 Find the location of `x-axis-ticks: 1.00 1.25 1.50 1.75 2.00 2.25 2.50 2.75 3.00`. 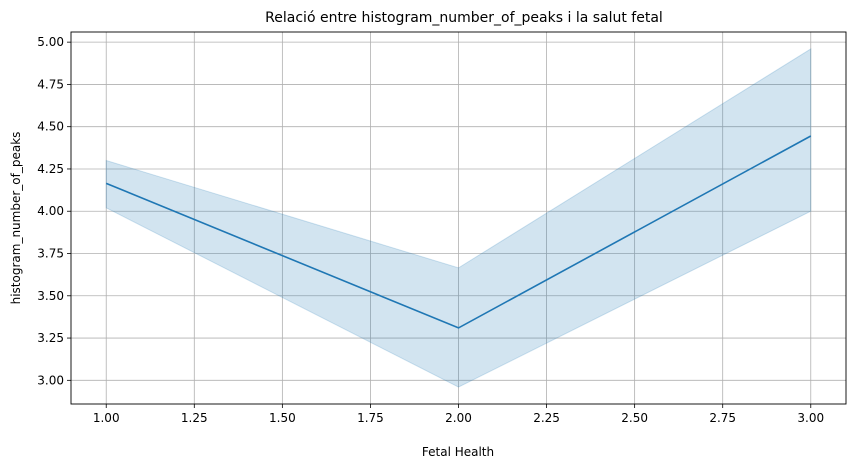

x-axis-ticks: 1.00 1.25 1.50 1.75 2.00 2.25 2.50 2.75 3.00 is located at coordinates (458, 414).